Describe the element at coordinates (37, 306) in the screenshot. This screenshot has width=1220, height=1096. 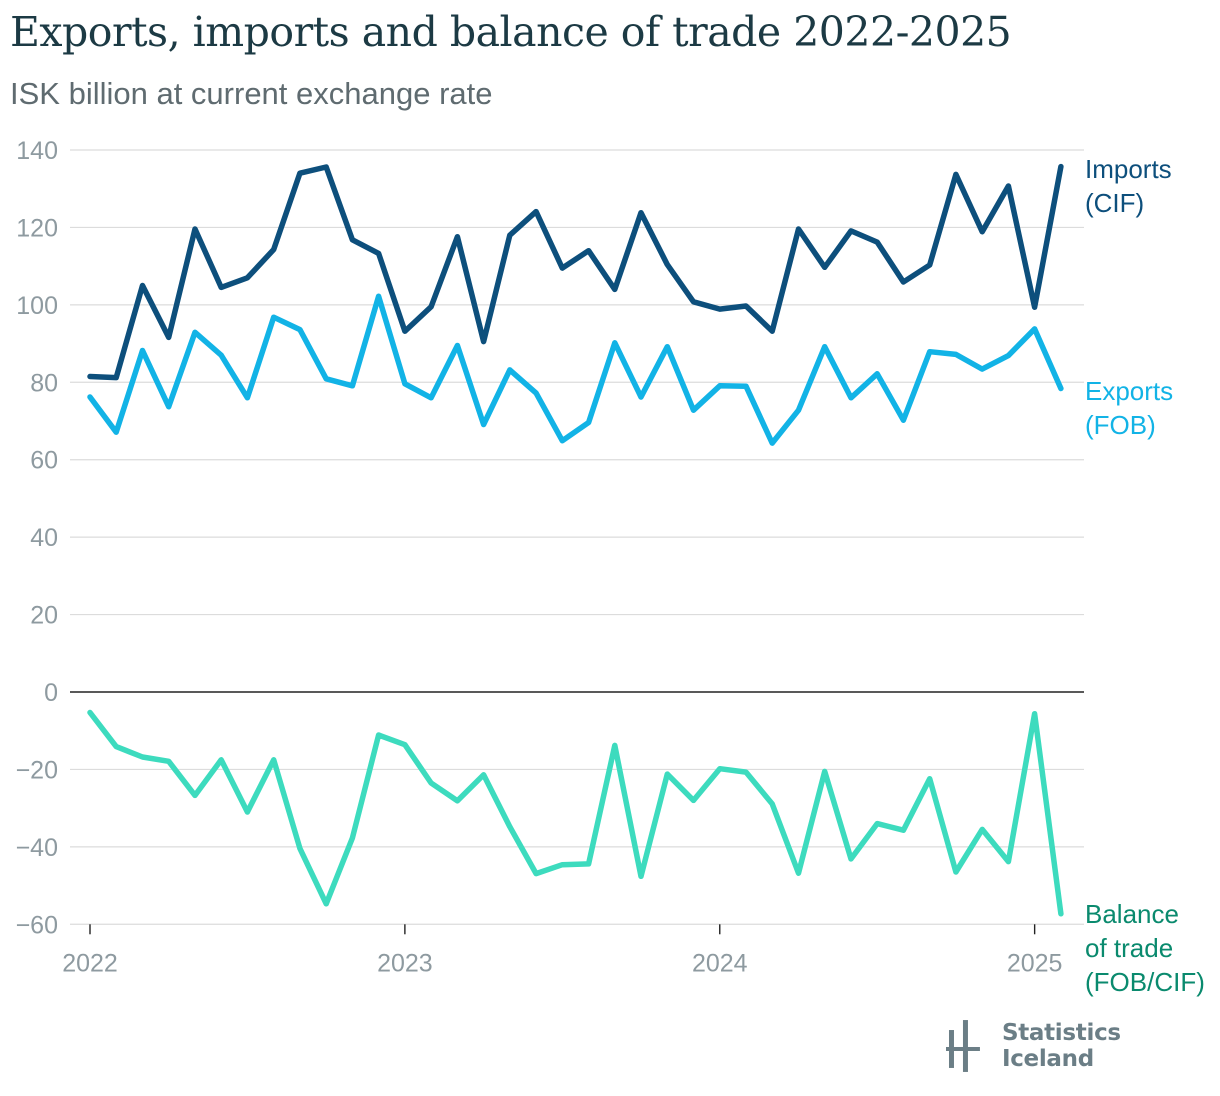
I see `y-tick-label: 100` at that location.